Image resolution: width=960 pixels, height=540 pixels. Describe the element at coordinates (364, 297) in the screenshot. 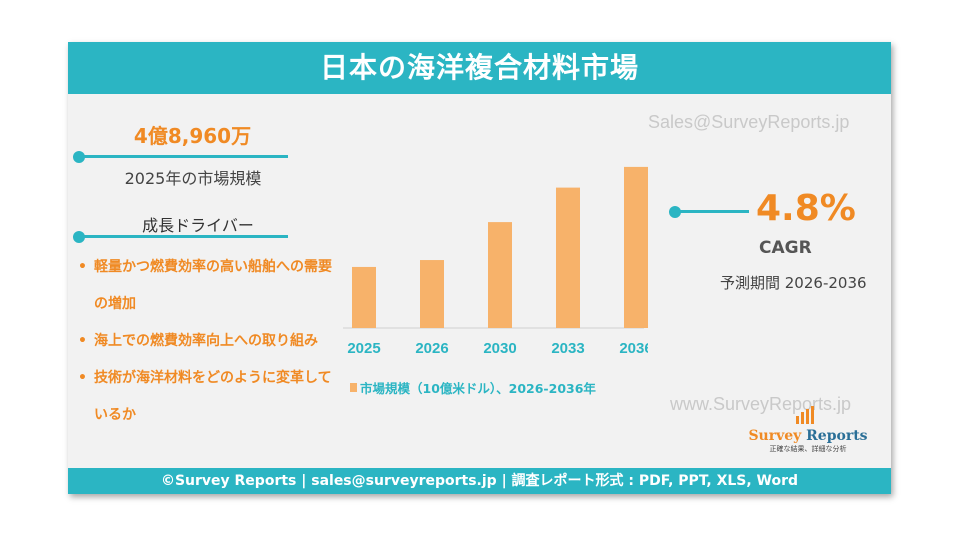

I see `bar-2025` at that location.